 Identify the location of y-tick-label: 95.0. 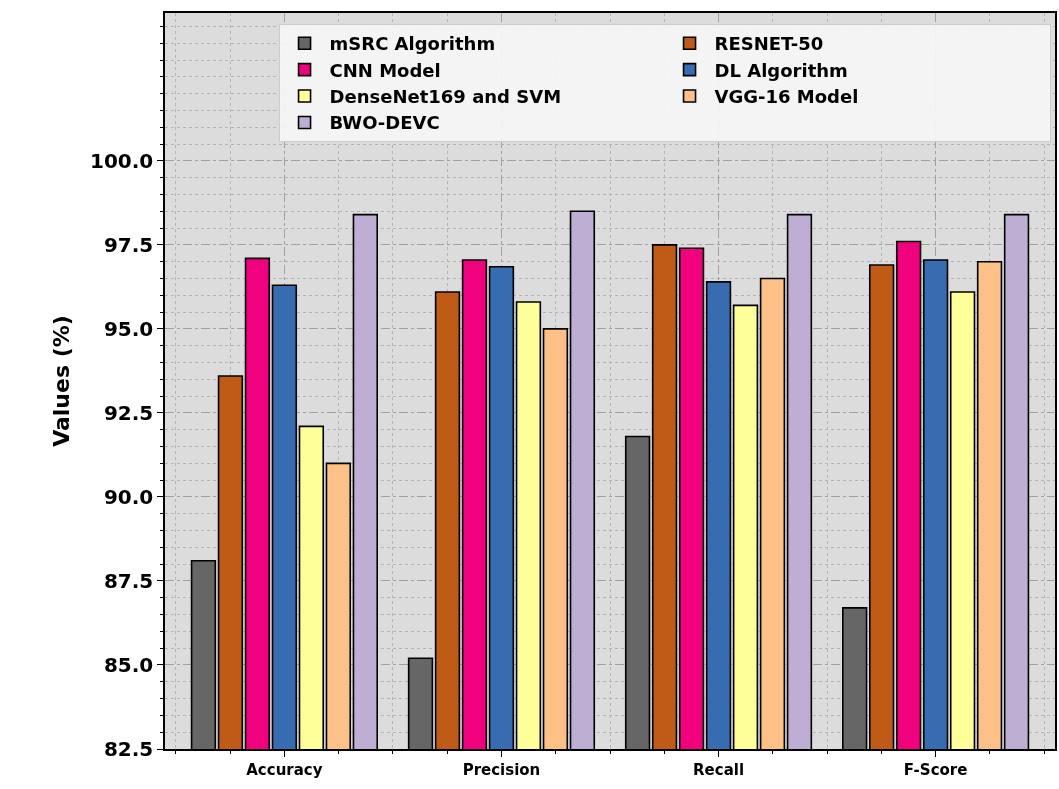
(128, 328).